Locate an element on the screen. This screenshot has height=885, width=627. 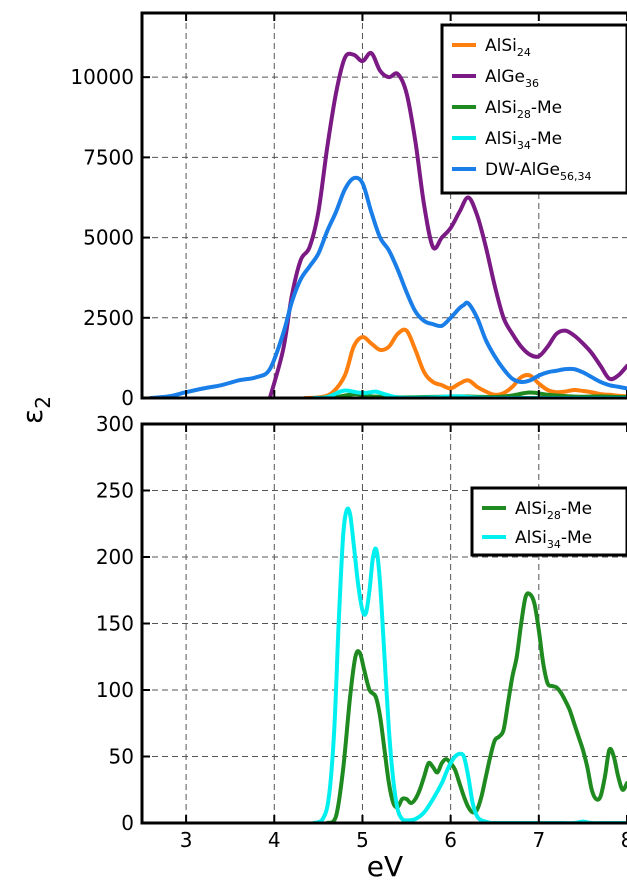
legend-label: AlGe36 is located at coordinates (512, 78).